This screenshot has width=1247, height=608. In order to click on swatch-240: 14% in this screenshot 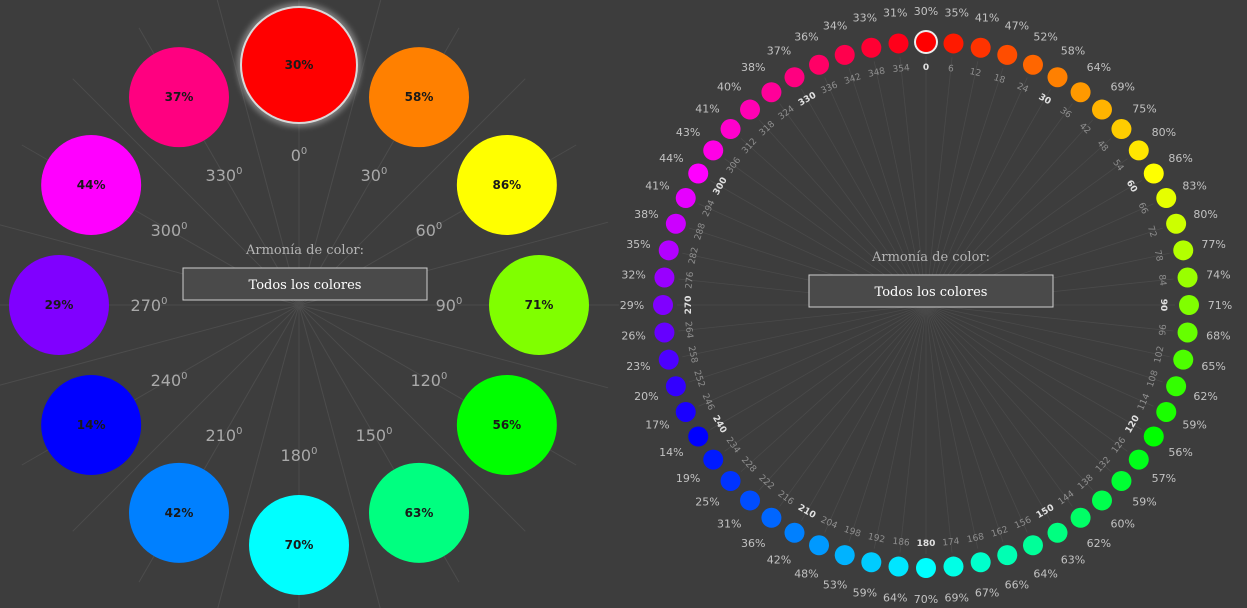, I will do `click(91, 425)`.